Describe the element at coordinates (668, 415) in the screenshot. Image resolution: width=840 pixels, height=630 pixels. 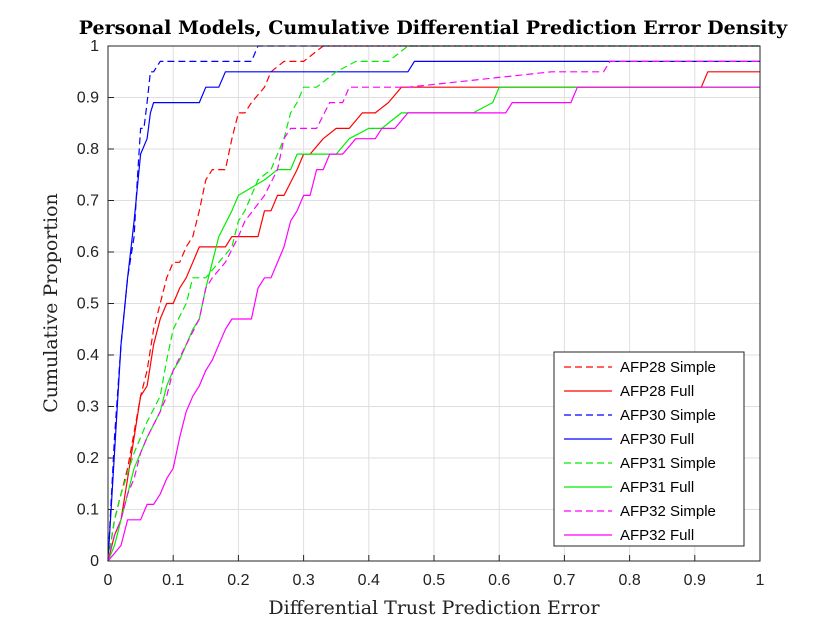
I see `legend-label: AFP30 Simple` at that location.